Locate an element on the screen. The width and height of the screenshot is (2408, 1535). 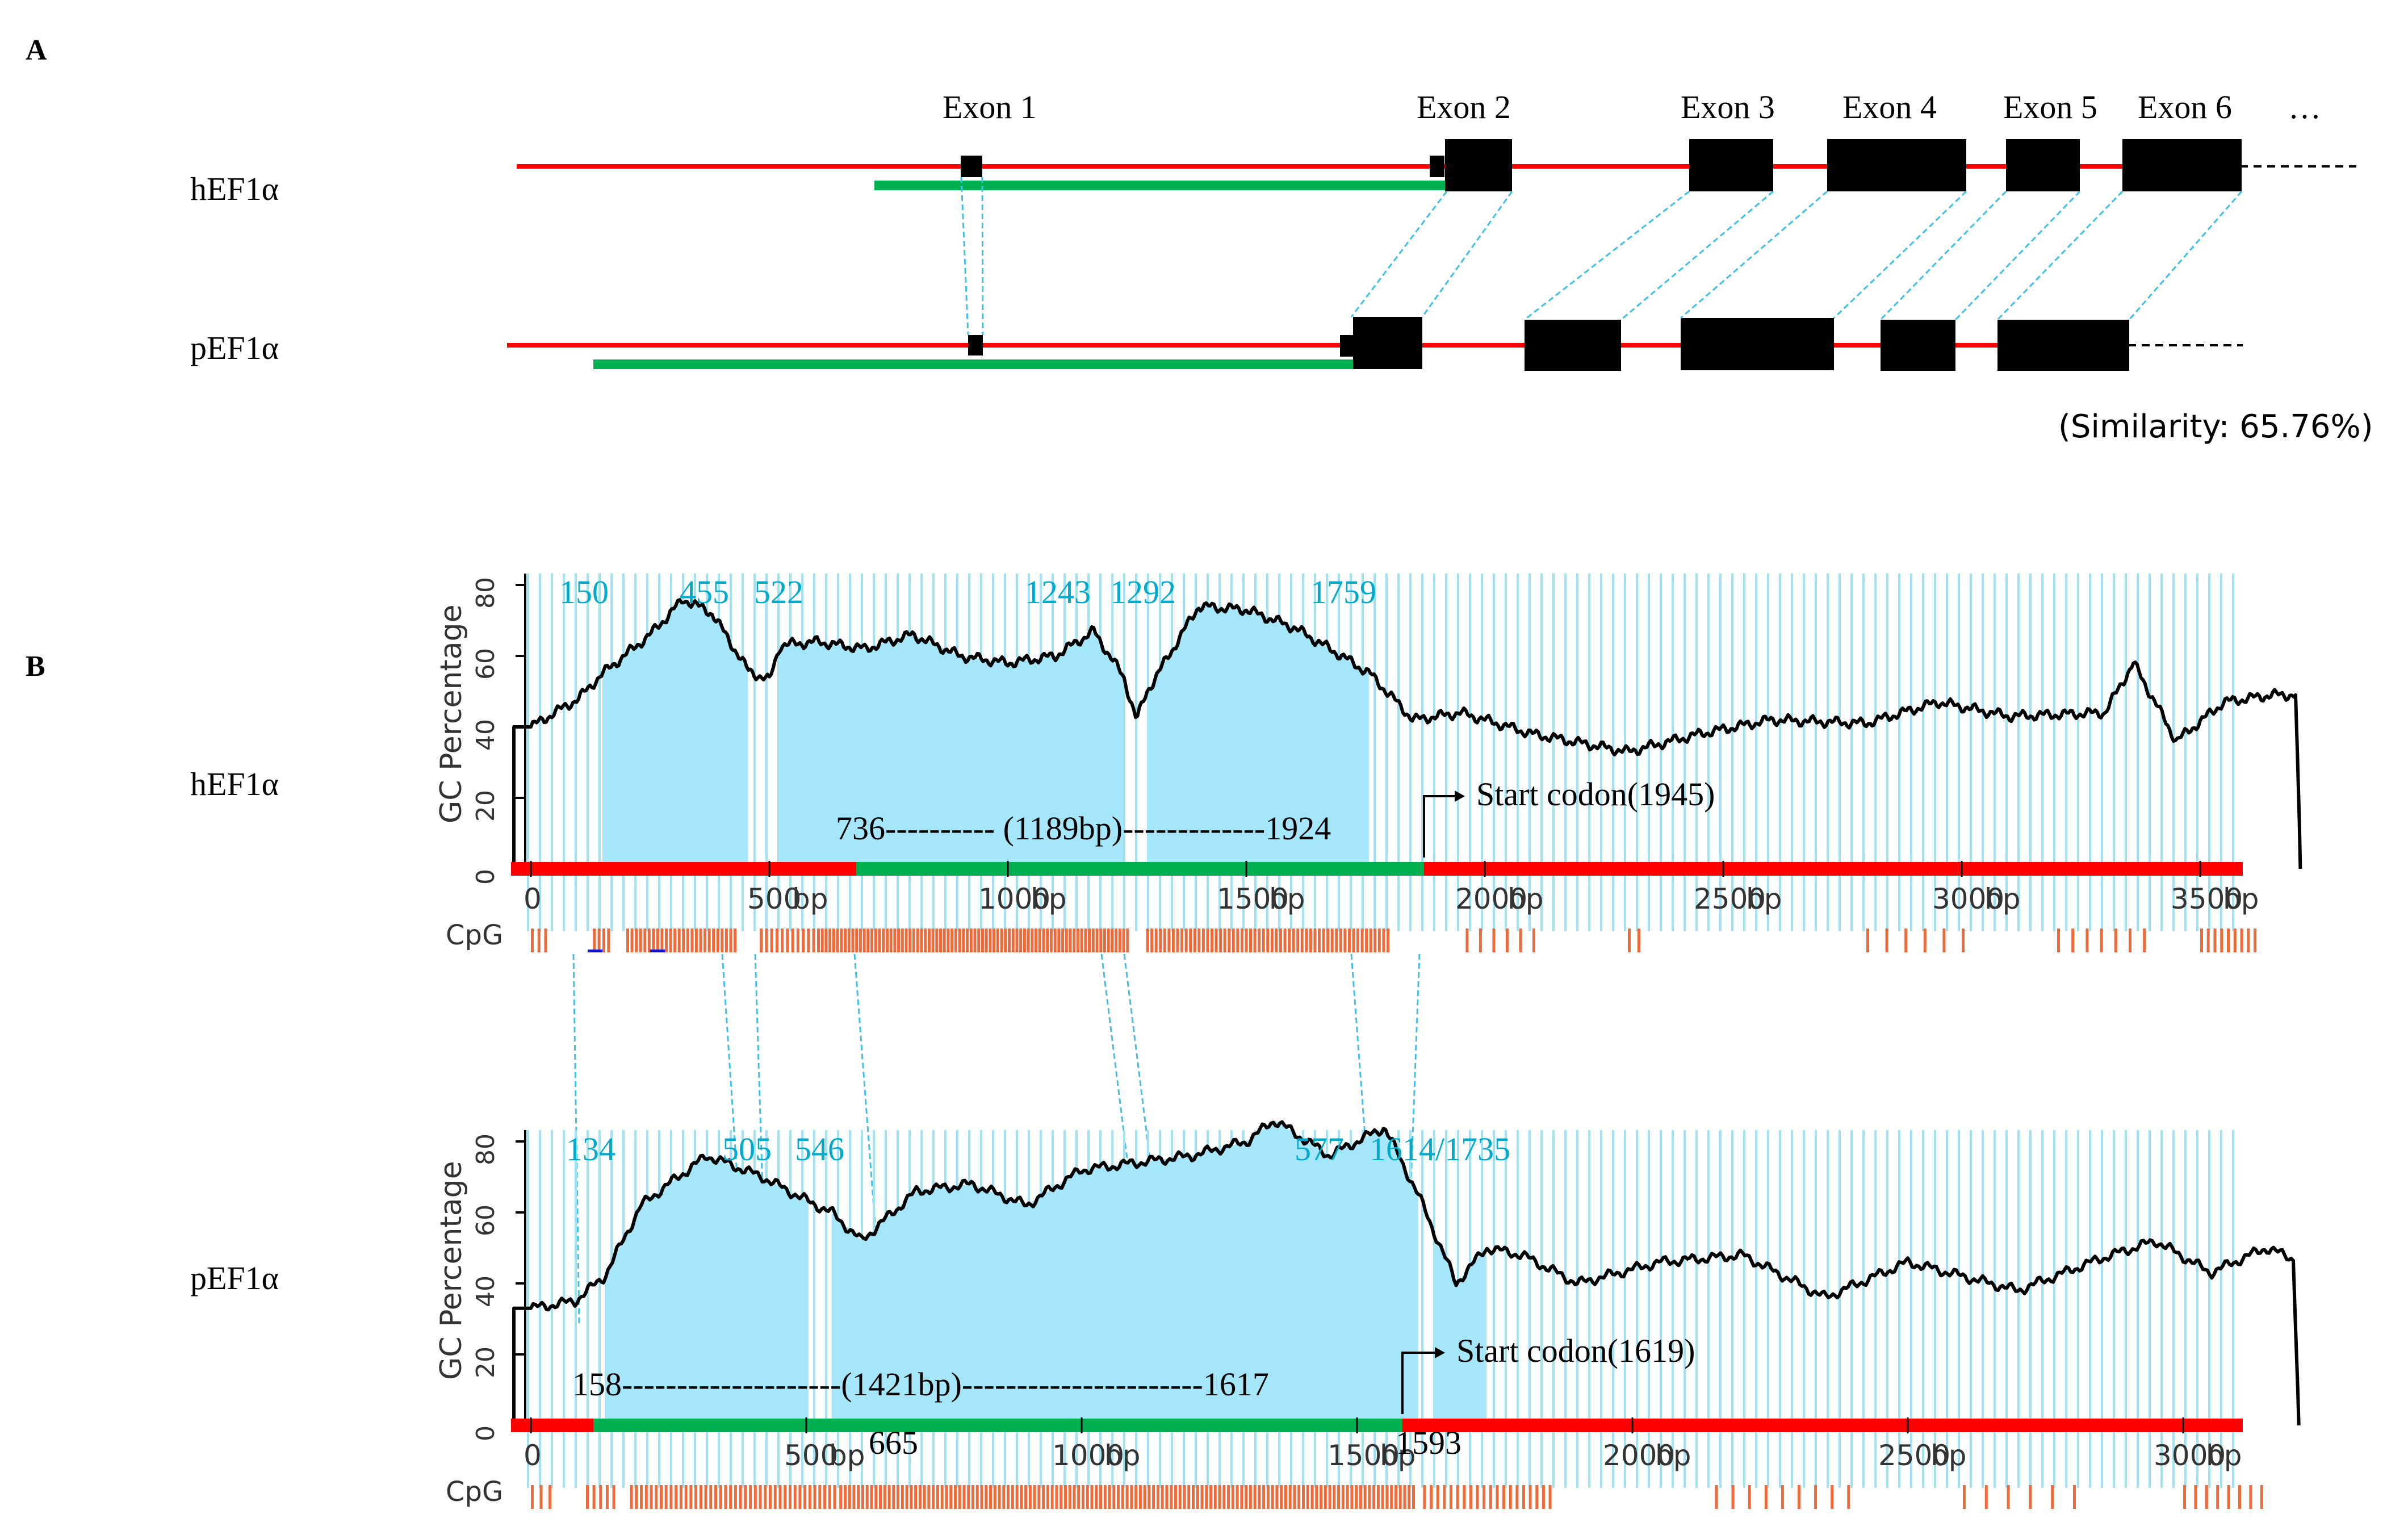
cpg-label-human: CpG is located at coordinates (474, 935).